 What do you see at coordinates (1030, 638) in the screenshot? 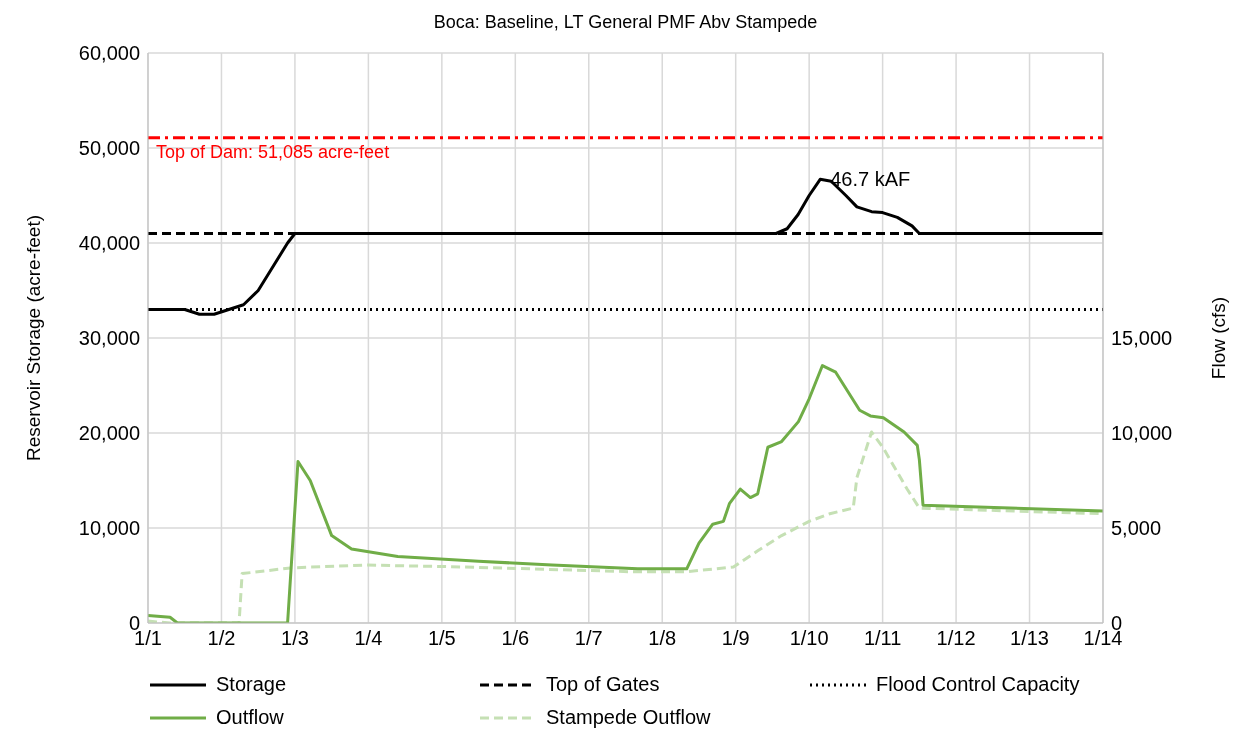
I see `x-tick-label: 1/13` at bounding box center [1030, 638].